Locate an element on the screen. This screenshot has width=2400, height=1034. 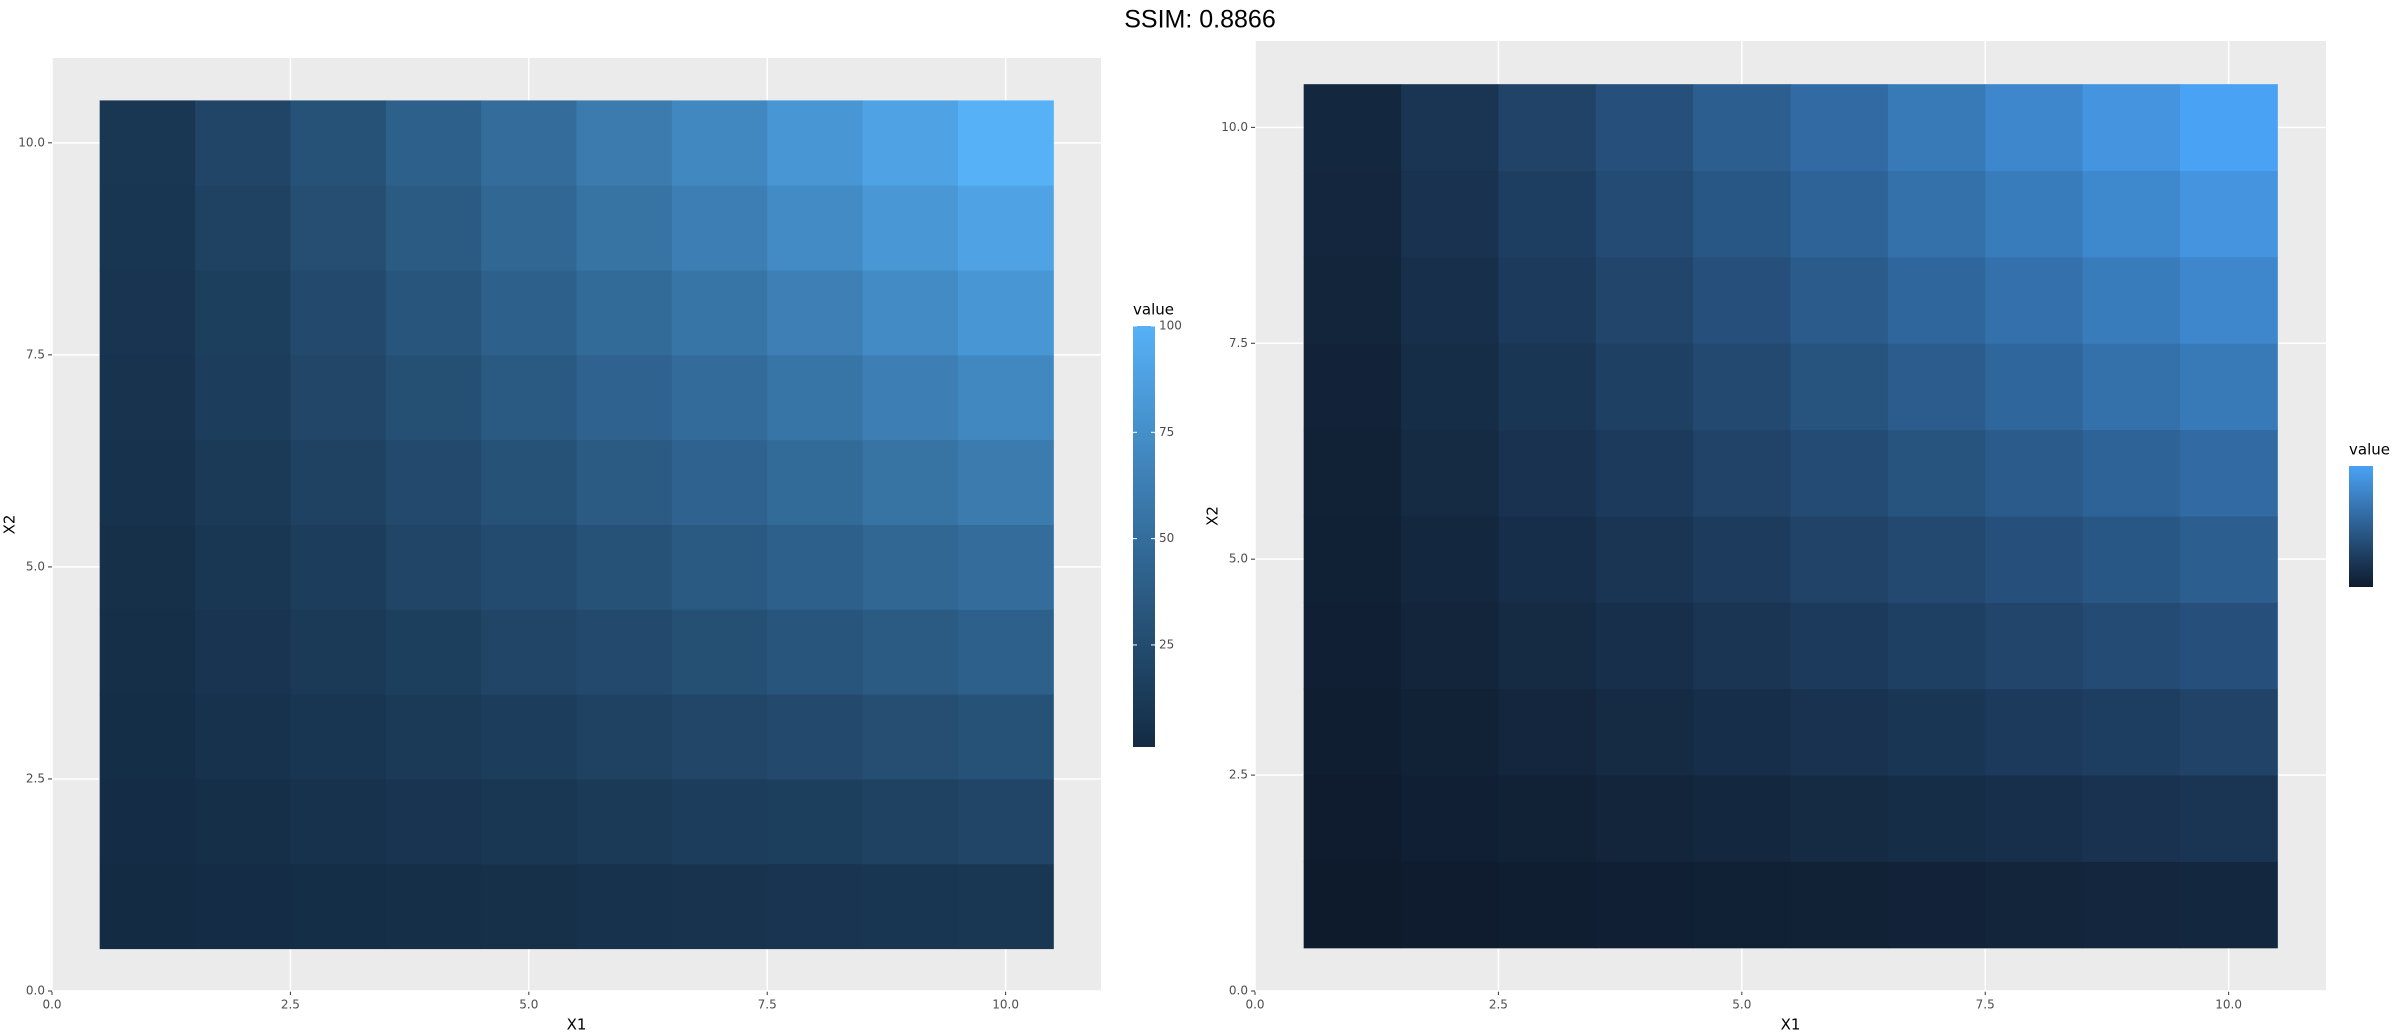
x-tick-label: 7.5 is located at coordinates (767, 1005).